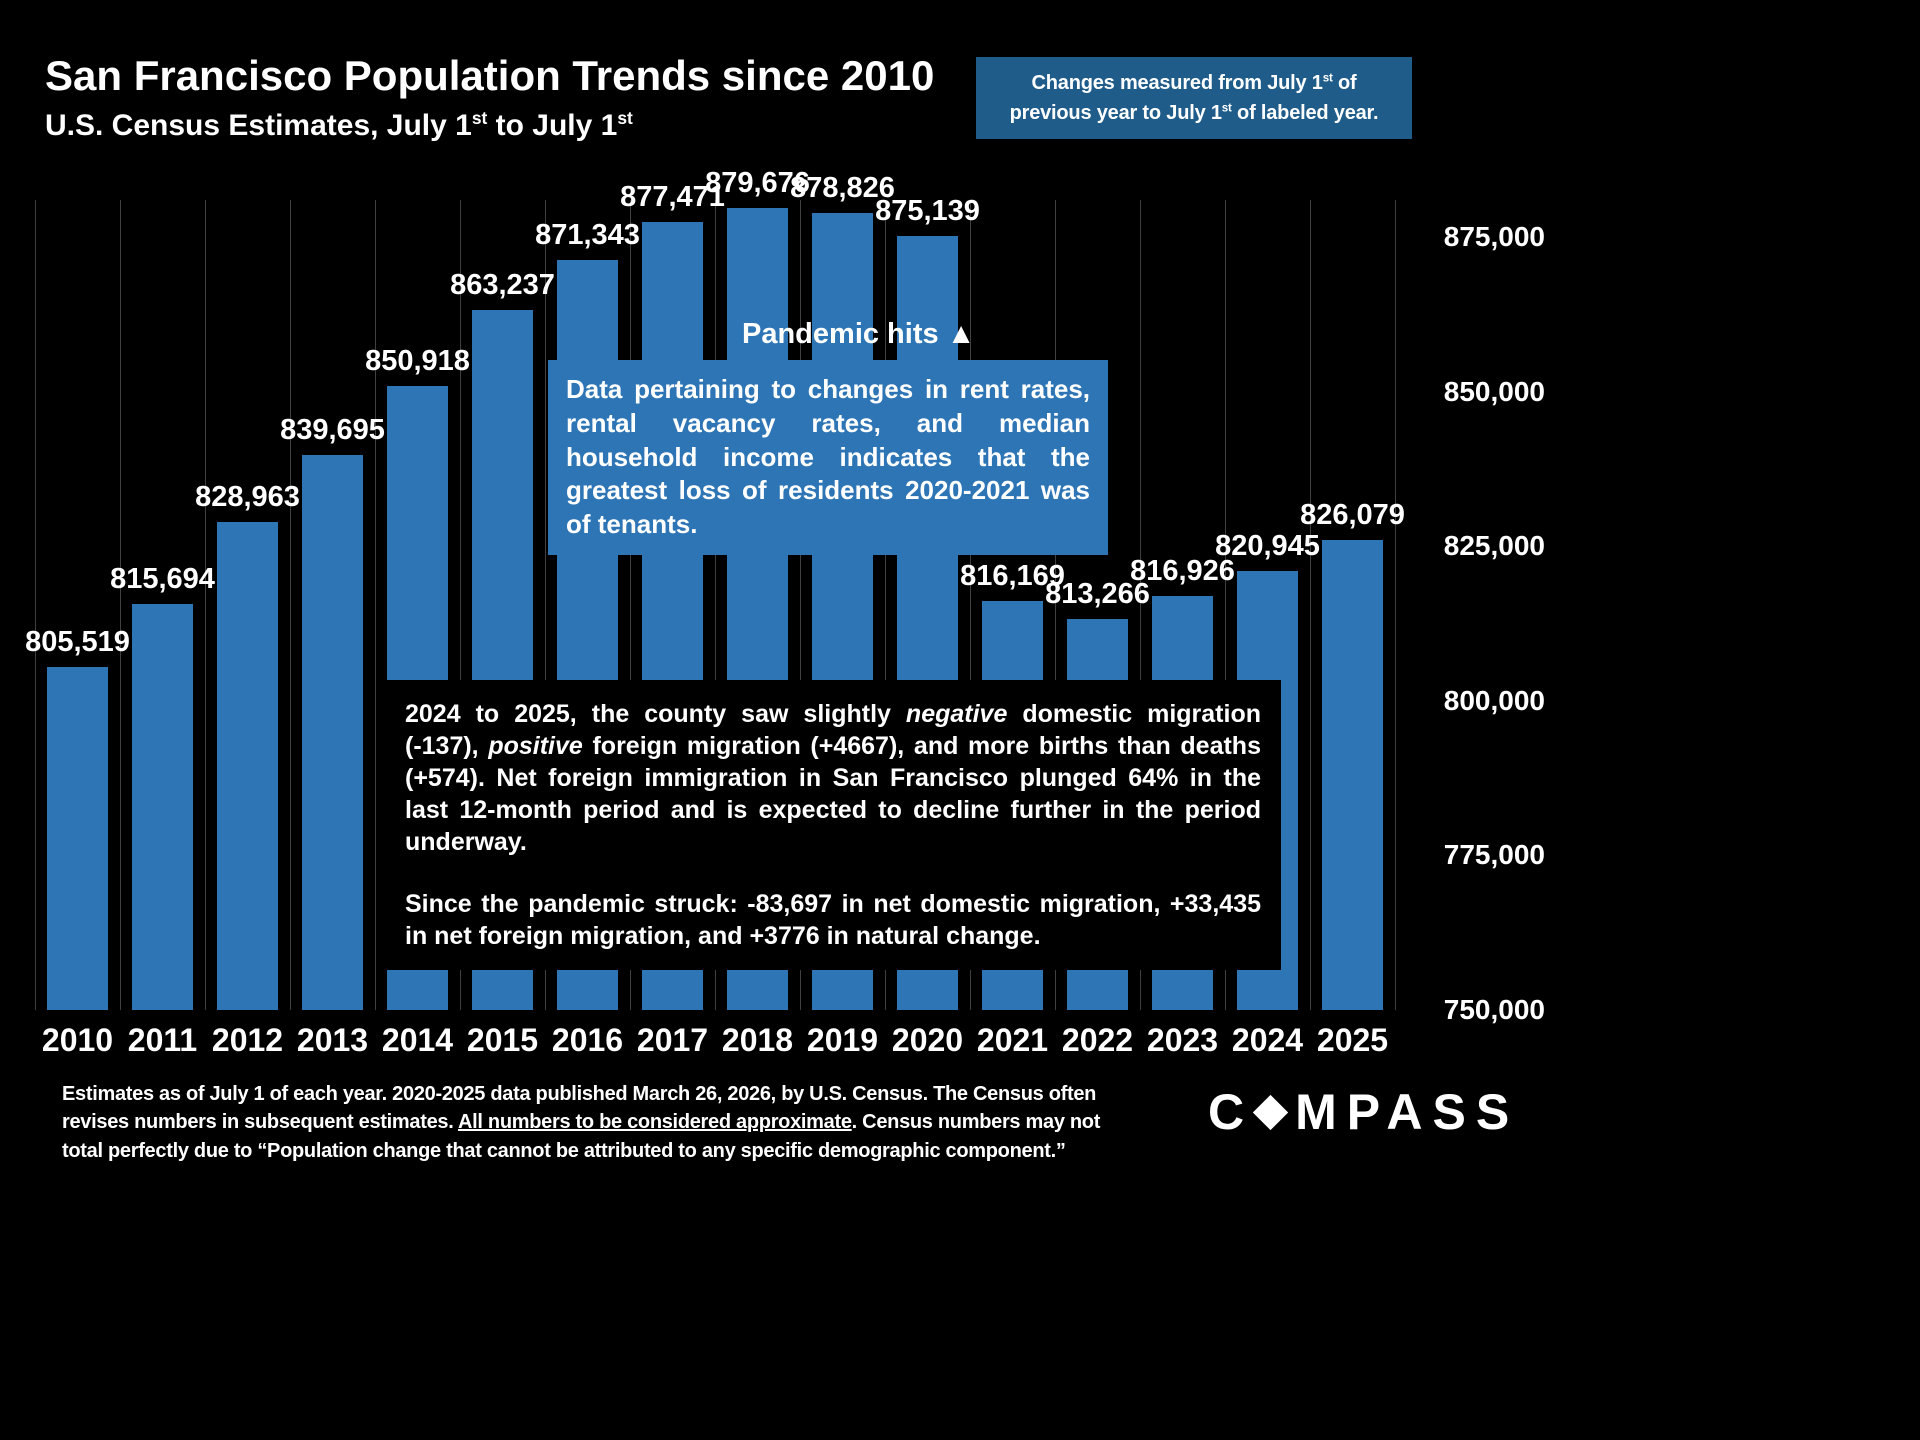 This screenshot has height=1440, width=1920. I want to click on subtitle-text: U.S. Census Estimates, July 1, so click(258, 125).